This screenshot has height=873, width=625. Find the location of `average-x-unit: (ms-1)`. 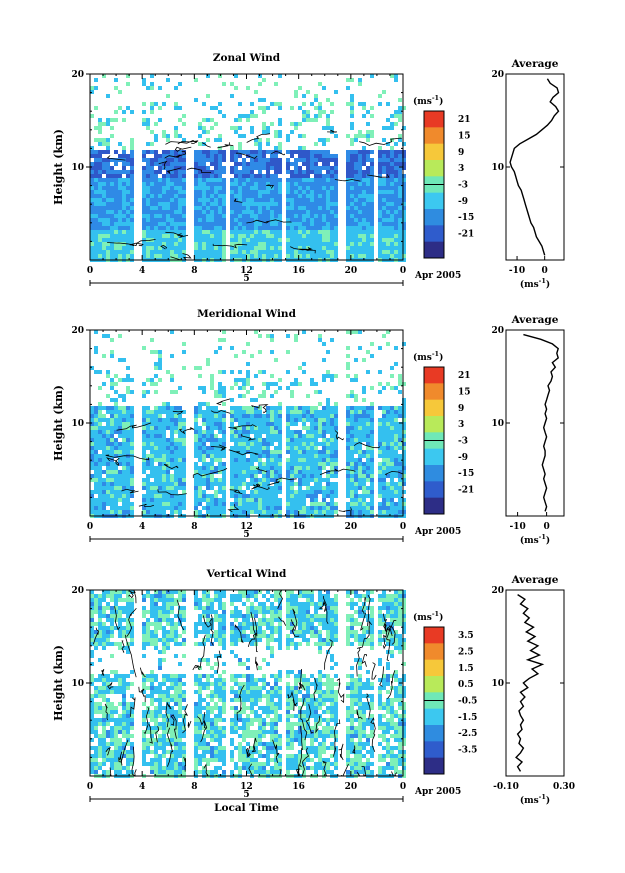

average-x-unit: (ms-1) is located at coordinates (535, 539).